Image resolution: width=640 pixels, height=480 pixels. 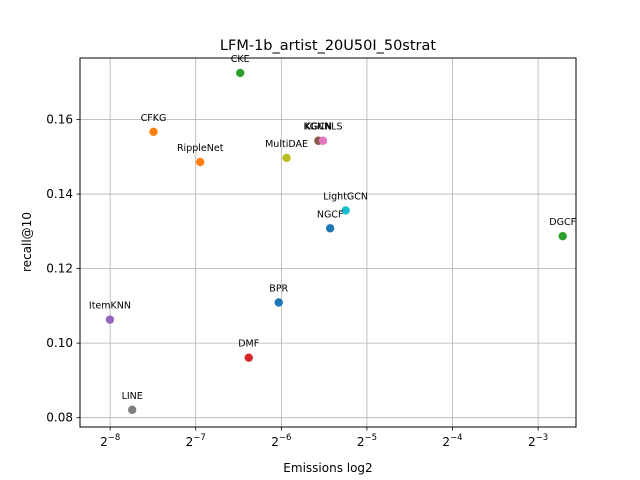 I want to click on y-tick-label: 0.08, so click(x=59, y=418).